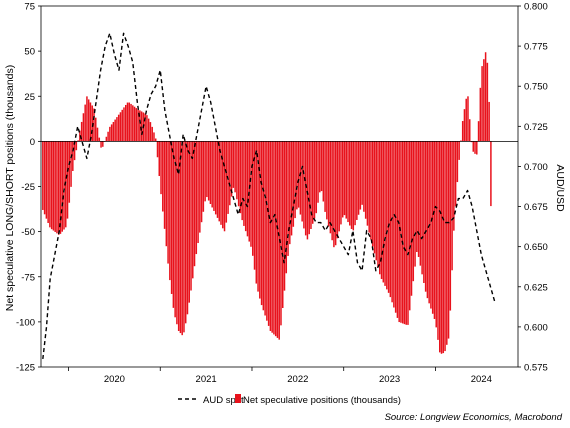 The height and width of the screenshot is (428, 570). Describe the element at coordinates (560, 188) in the screenshot. I see `right-axis-title: AUD/USD` at that location.